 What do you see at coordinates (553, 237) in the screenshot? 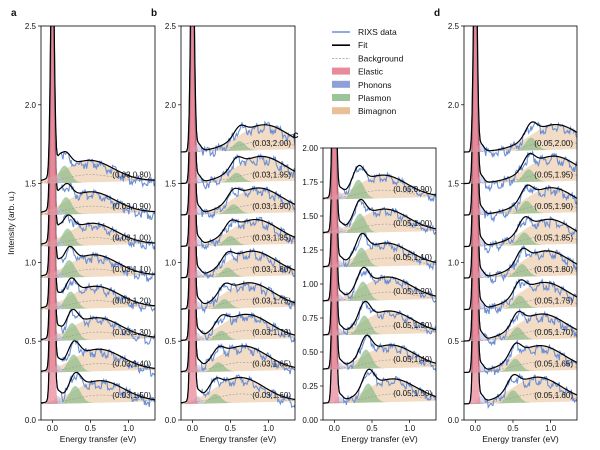
I see `q-label: (0.05,1.85)` at bounding box center [553, 237].